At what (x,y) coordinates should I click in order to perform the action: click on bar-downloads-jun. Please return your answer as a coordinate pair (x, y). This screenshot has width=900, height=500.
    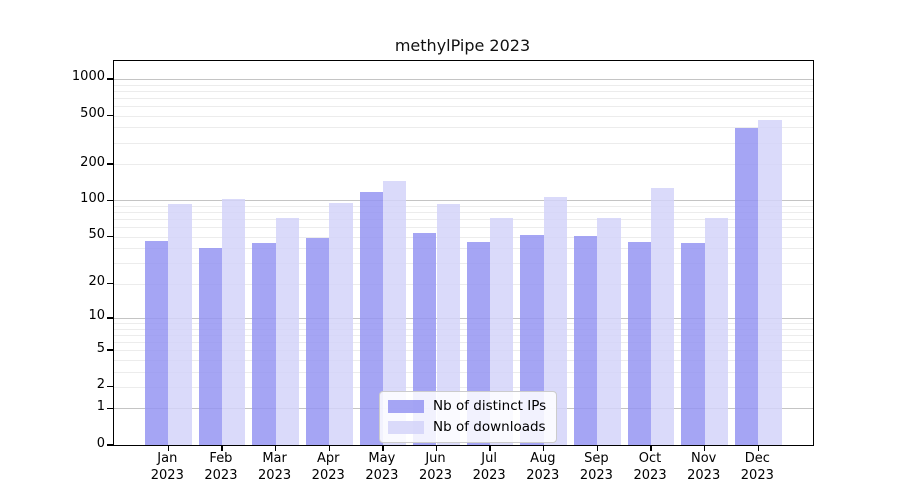
    Looking at the image, I should click on (448, 324).